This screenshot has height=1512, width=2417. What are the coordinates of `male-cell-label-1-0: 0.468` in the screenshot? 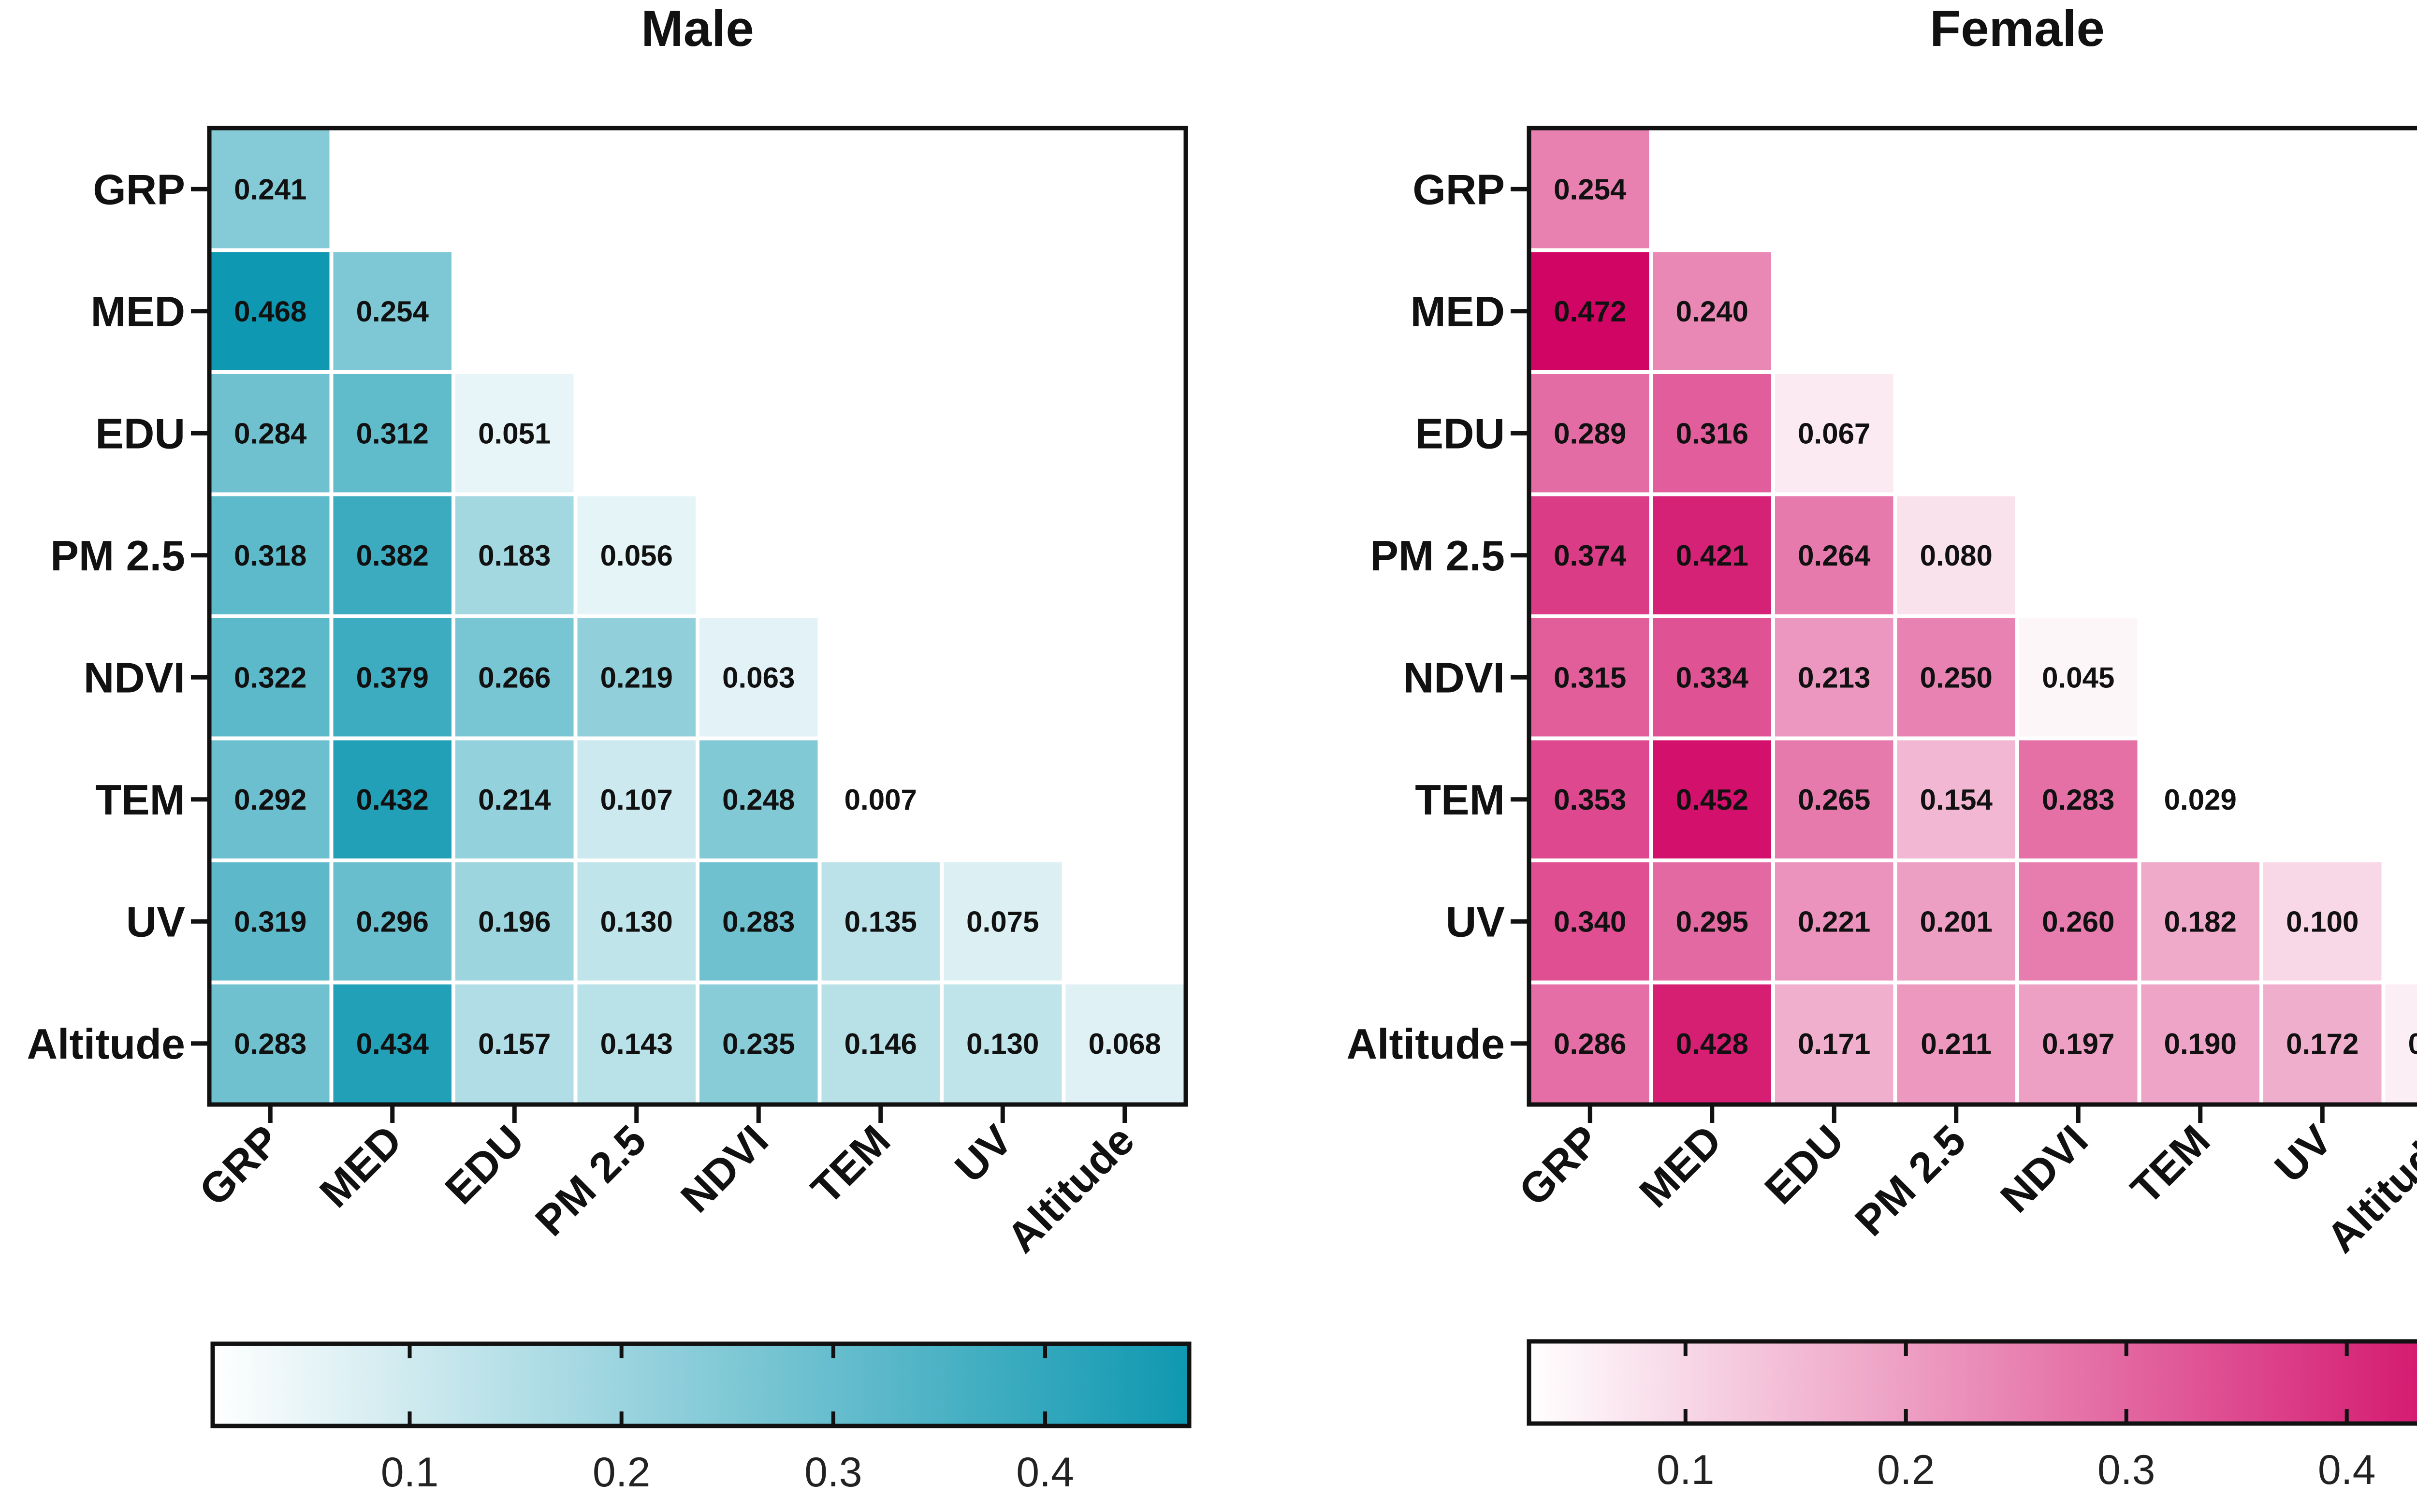 It's located at (270, 311).